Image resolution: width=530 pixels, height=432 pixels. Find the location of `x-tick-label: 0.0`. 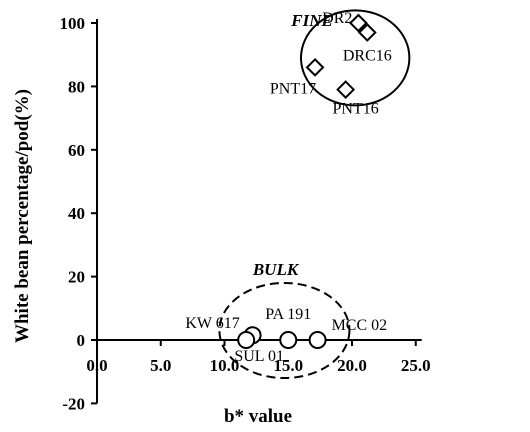

x-tick-label: 0.0 is located at coordinates (96, 365).